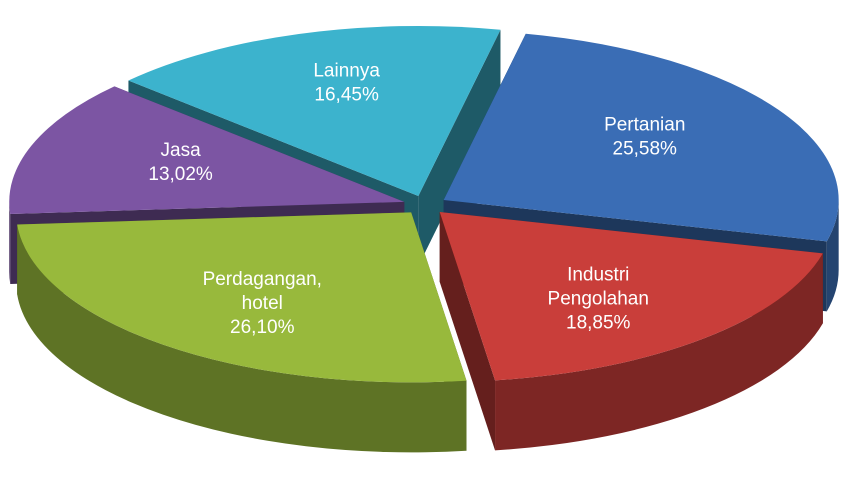 The image size is (841, 490). I want to click on slice-label: Jasa, so click(181, 150).